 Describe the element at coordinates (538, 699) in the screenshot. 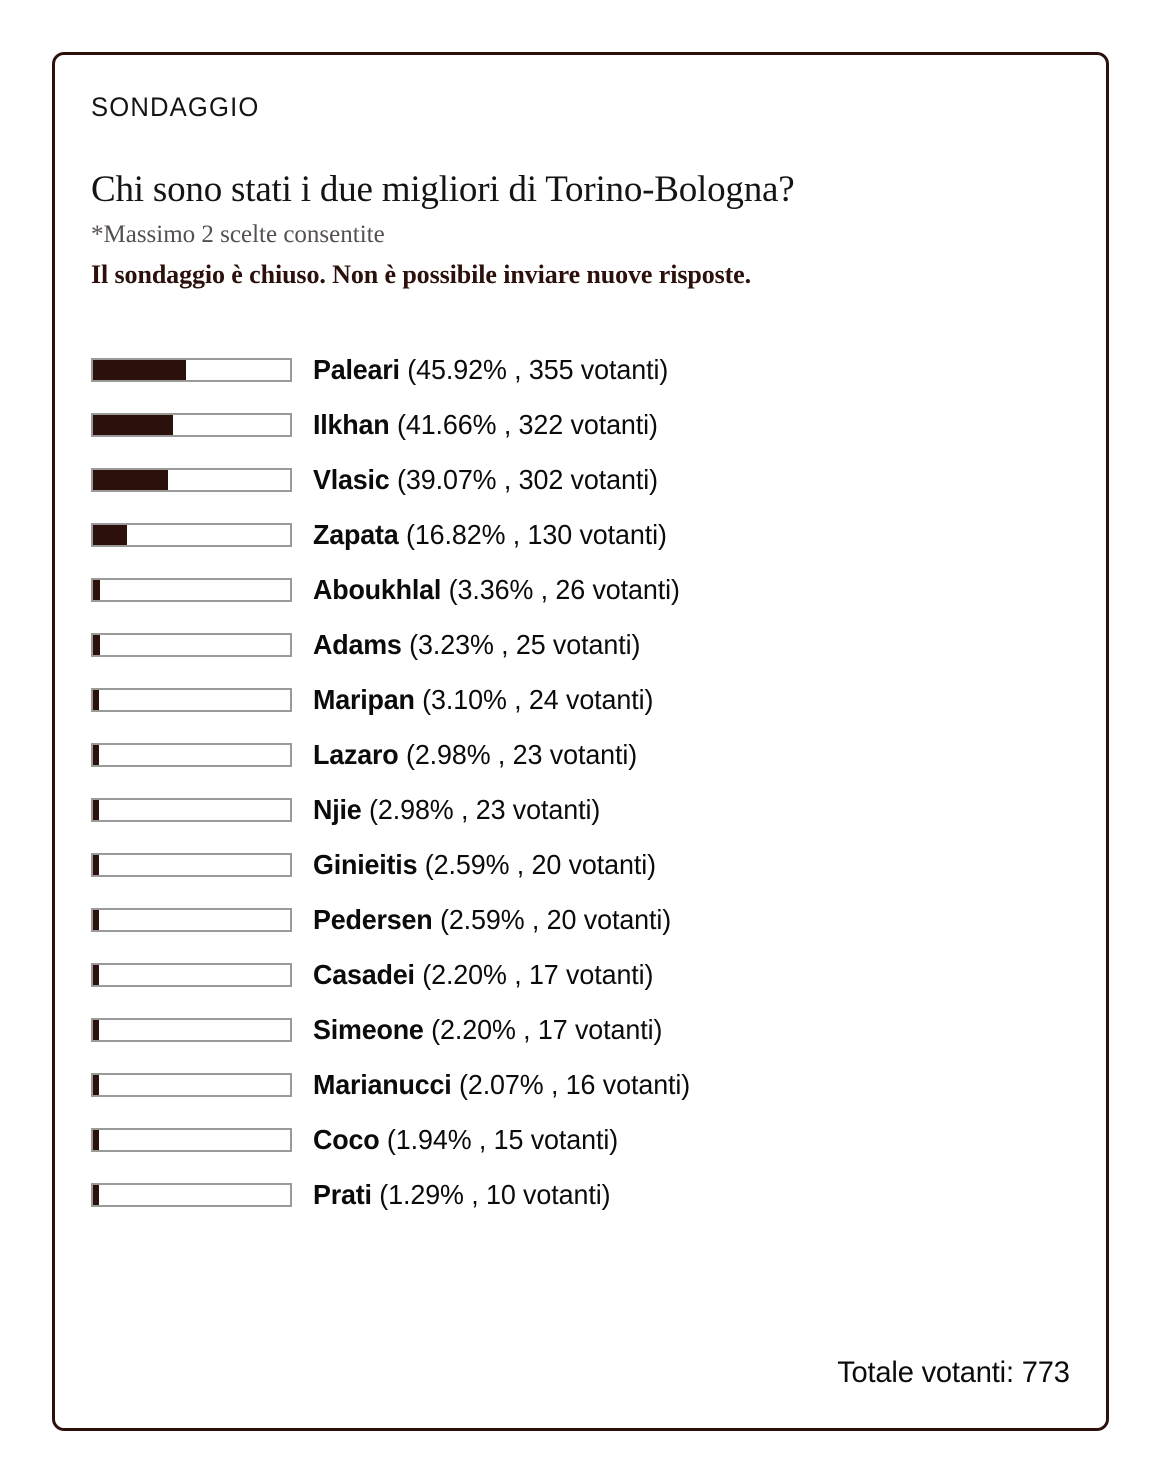

I see `poll-option-stats: (3.10% , 24 votanti)` at that location.